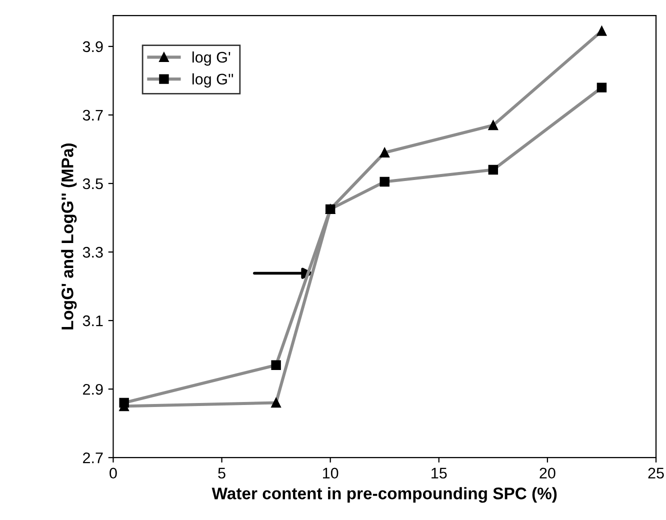 Image resolution: width=666 pixels, height=520 pixels. What do you see at coordinates (92, 184) in the screenshot?
I see `y-tick-label: 3.5` at bounding box center [92, 184].